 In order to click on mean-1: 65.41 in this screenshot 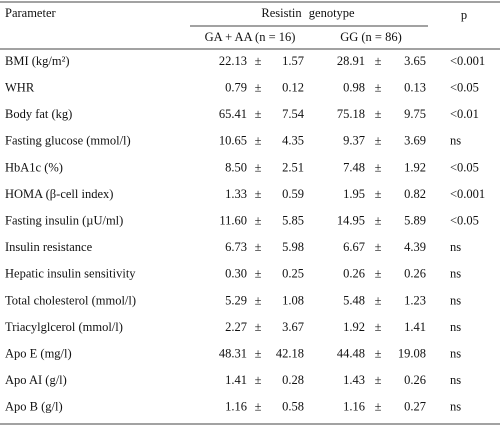, I will do `click(233, 114)`.